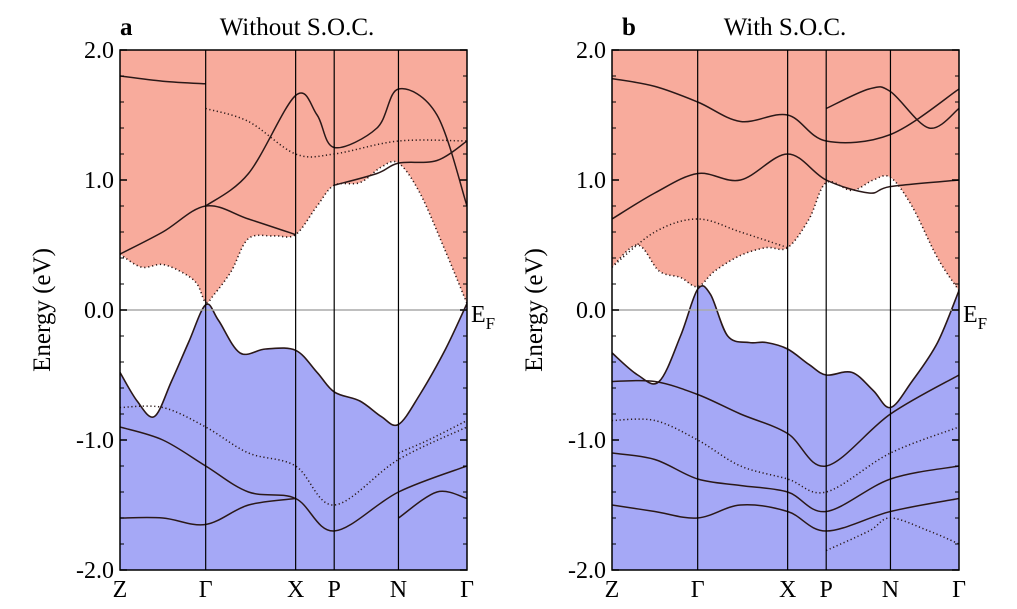 Image resolution: width=1017 pixels, height=609 pixels. Describe the element at coordinates (785, 27) in the screenshot. I see `panel-title: With S.O.C.` at that location.